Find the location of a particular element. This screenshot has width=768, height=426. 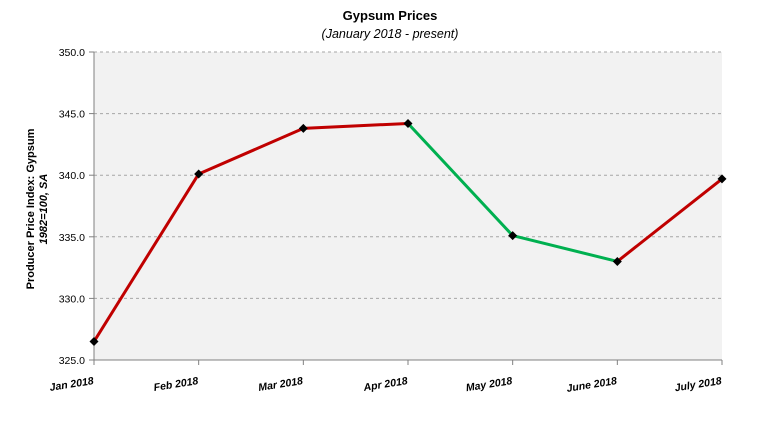

x-tick-label: July 2018 is located at coordinates (698, 384).